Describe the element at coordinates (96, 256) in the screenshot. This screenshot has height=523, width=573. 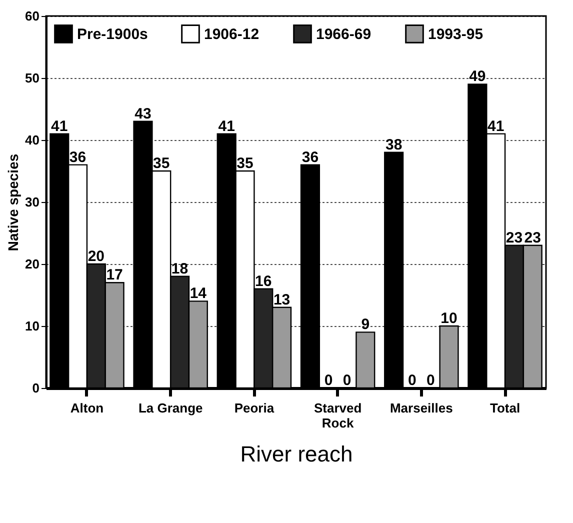
I see `data-label: 20` at that location.